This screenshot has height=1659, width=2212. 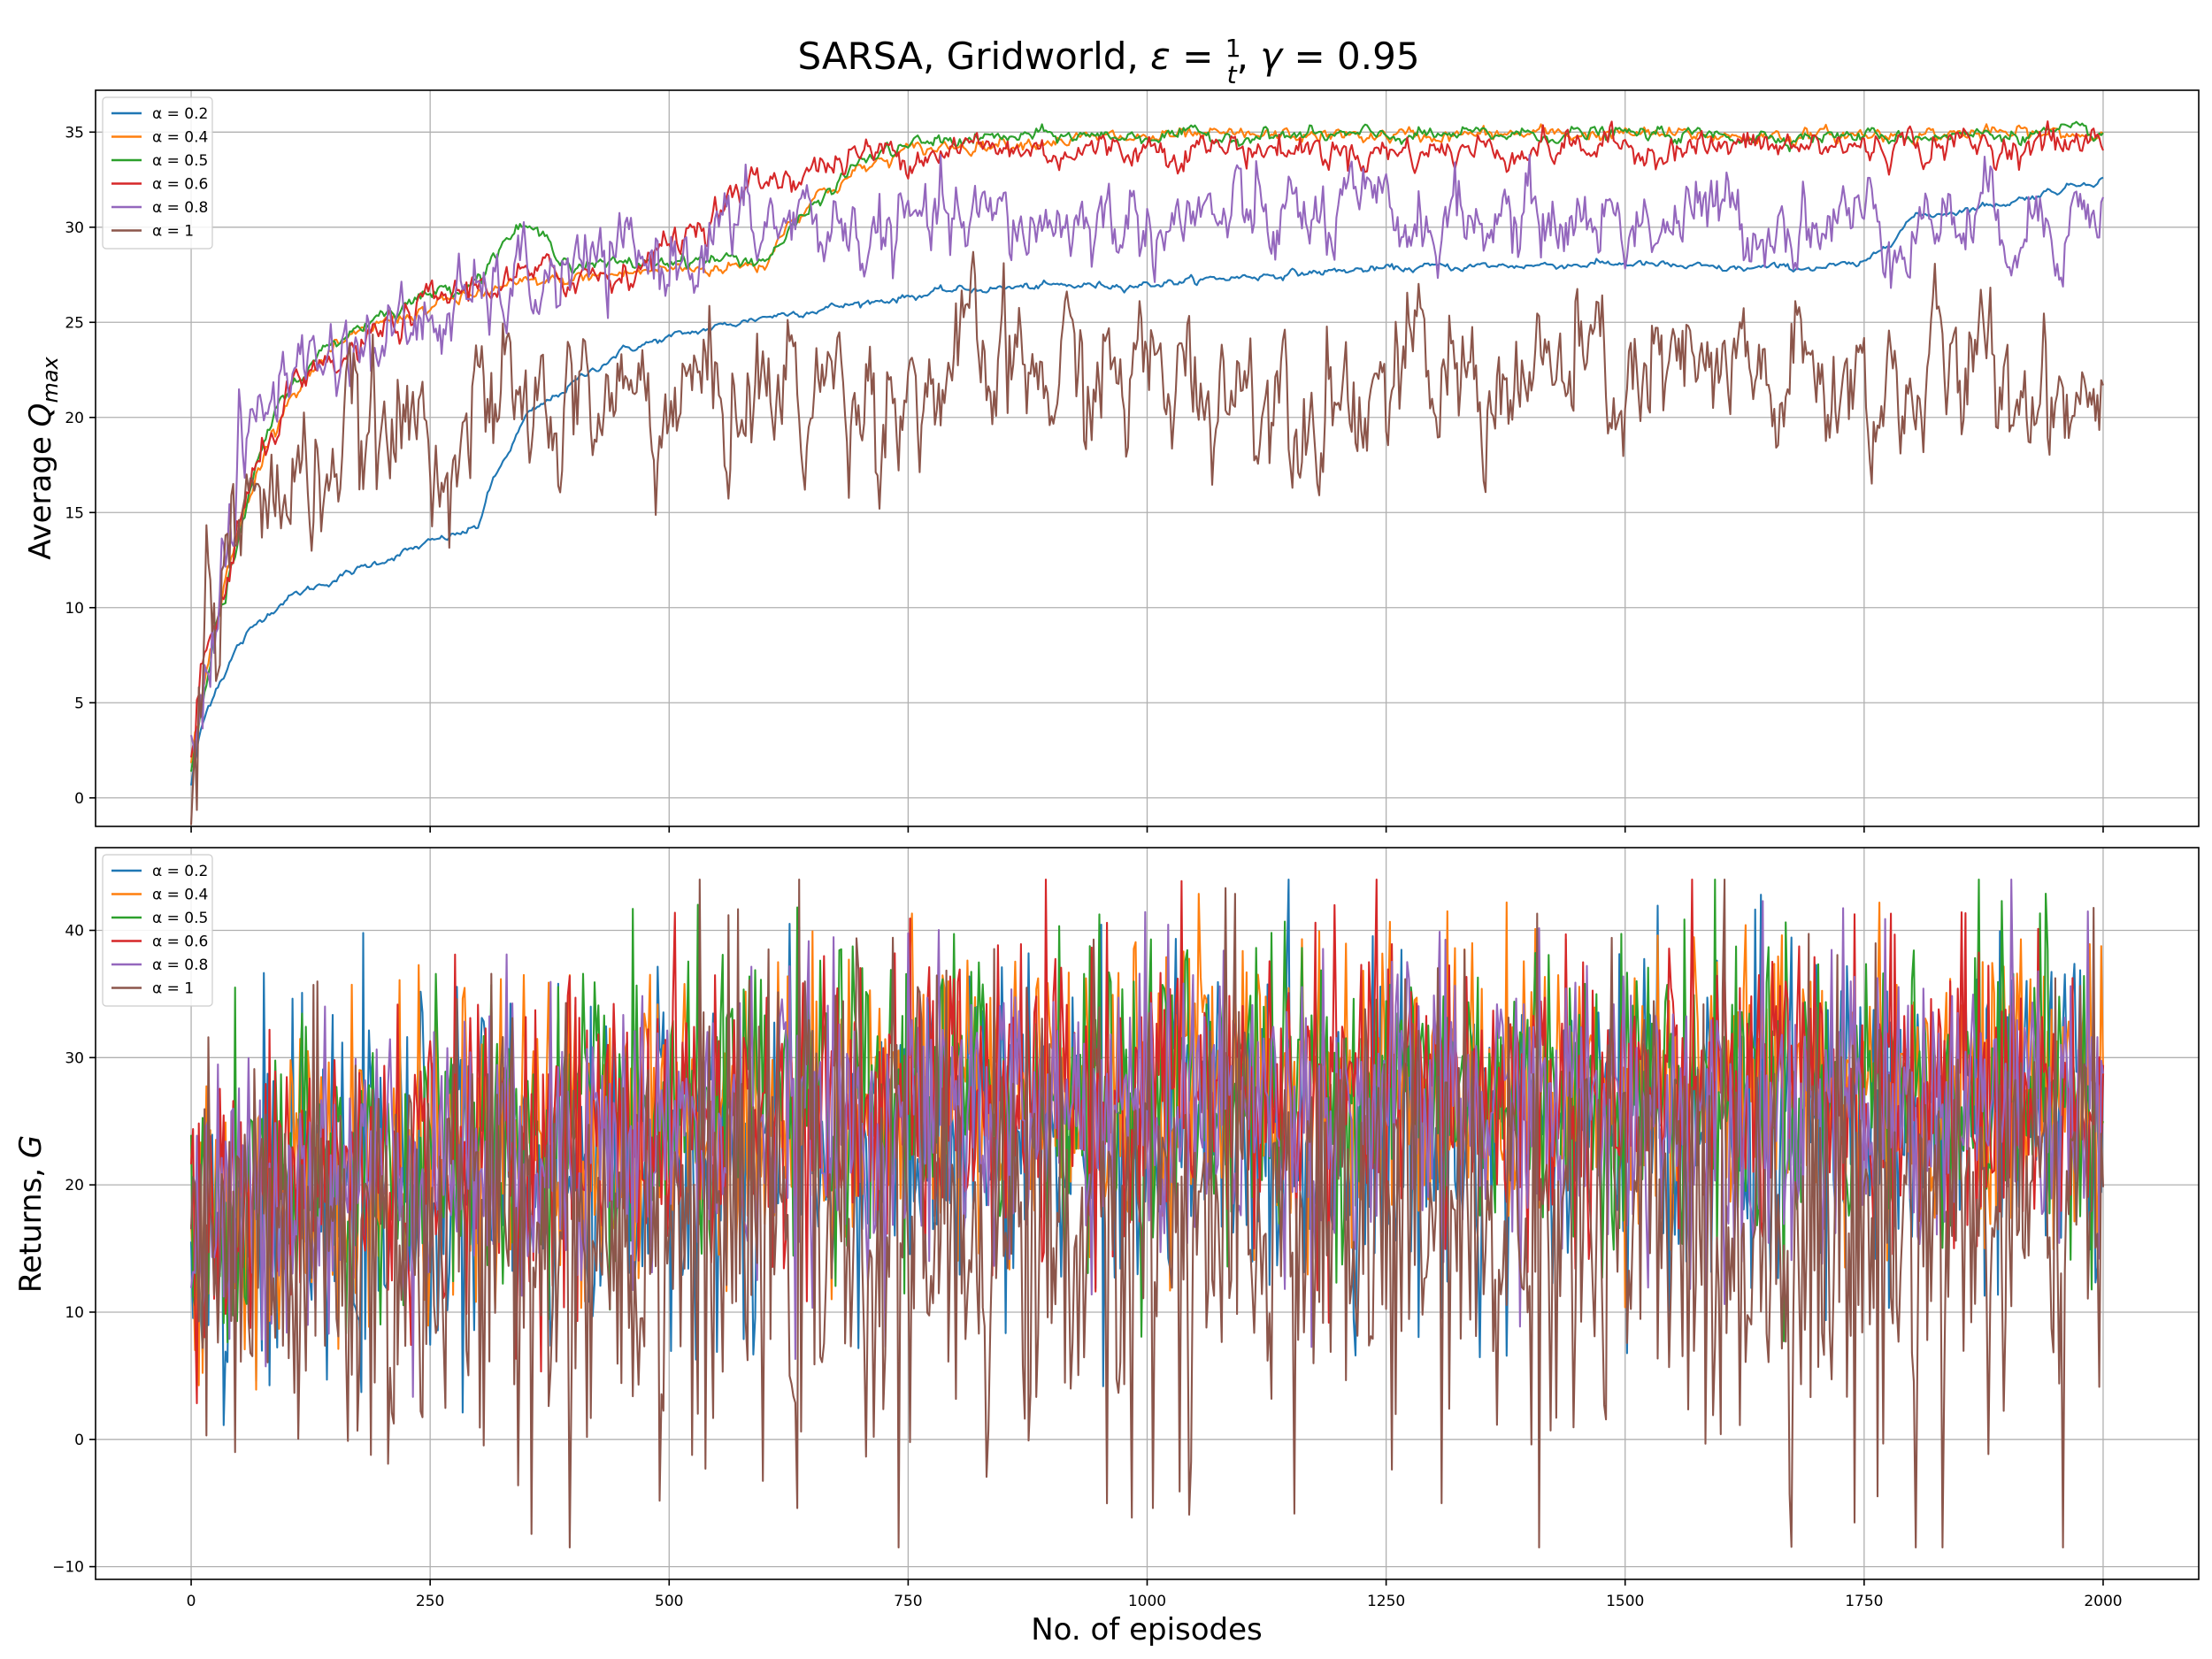 I want to click on returns-legend-box, so click(x=158, y=931).